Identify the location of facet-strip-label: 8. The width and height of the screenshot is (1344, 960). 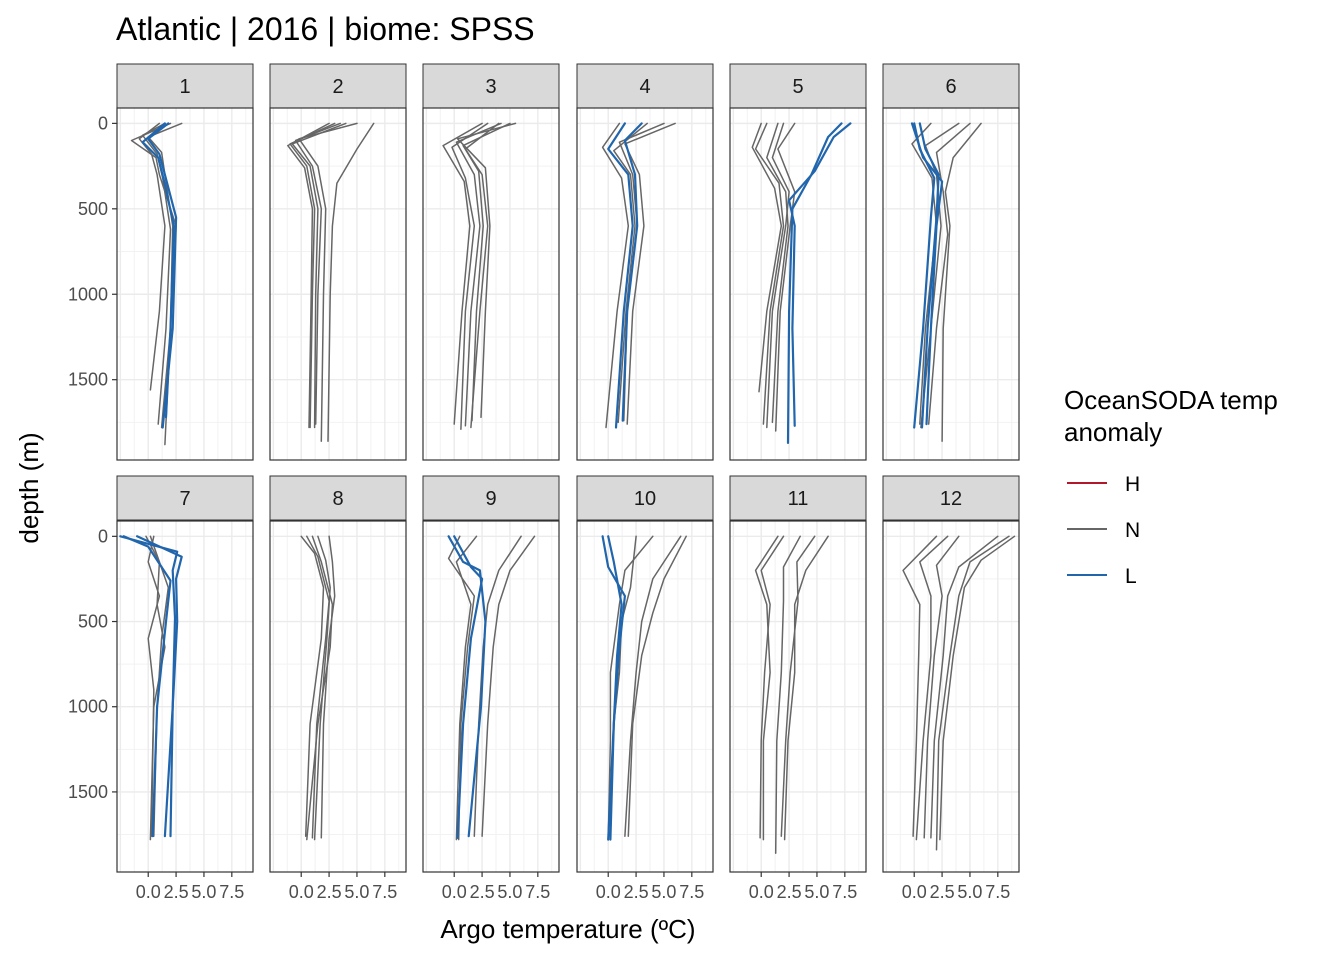
(337, 499).